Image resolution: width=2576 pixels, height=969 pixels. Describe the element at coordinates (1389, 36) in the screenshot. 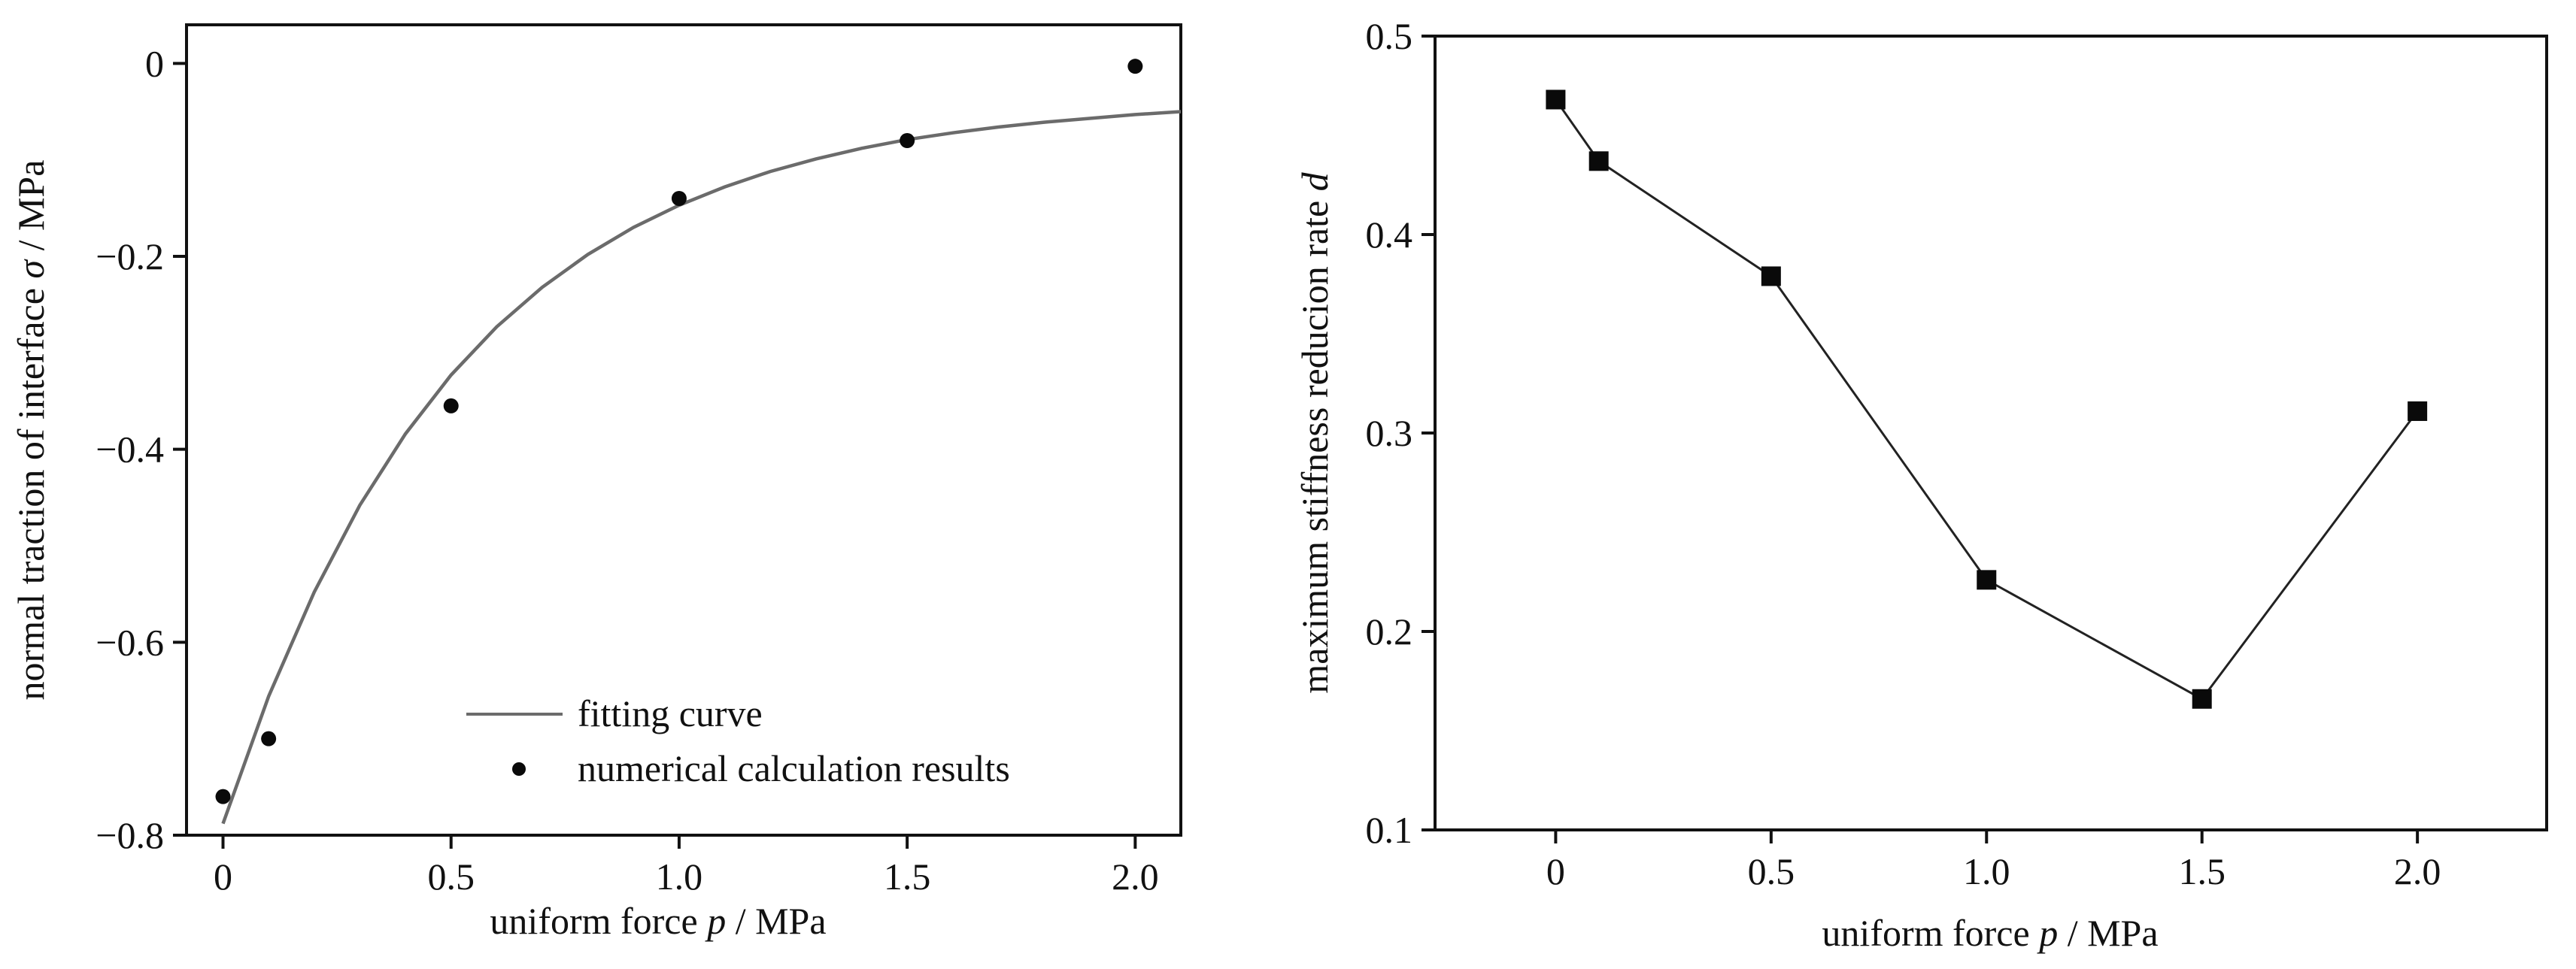

I see `y-tick-label: 0.5` at that location.